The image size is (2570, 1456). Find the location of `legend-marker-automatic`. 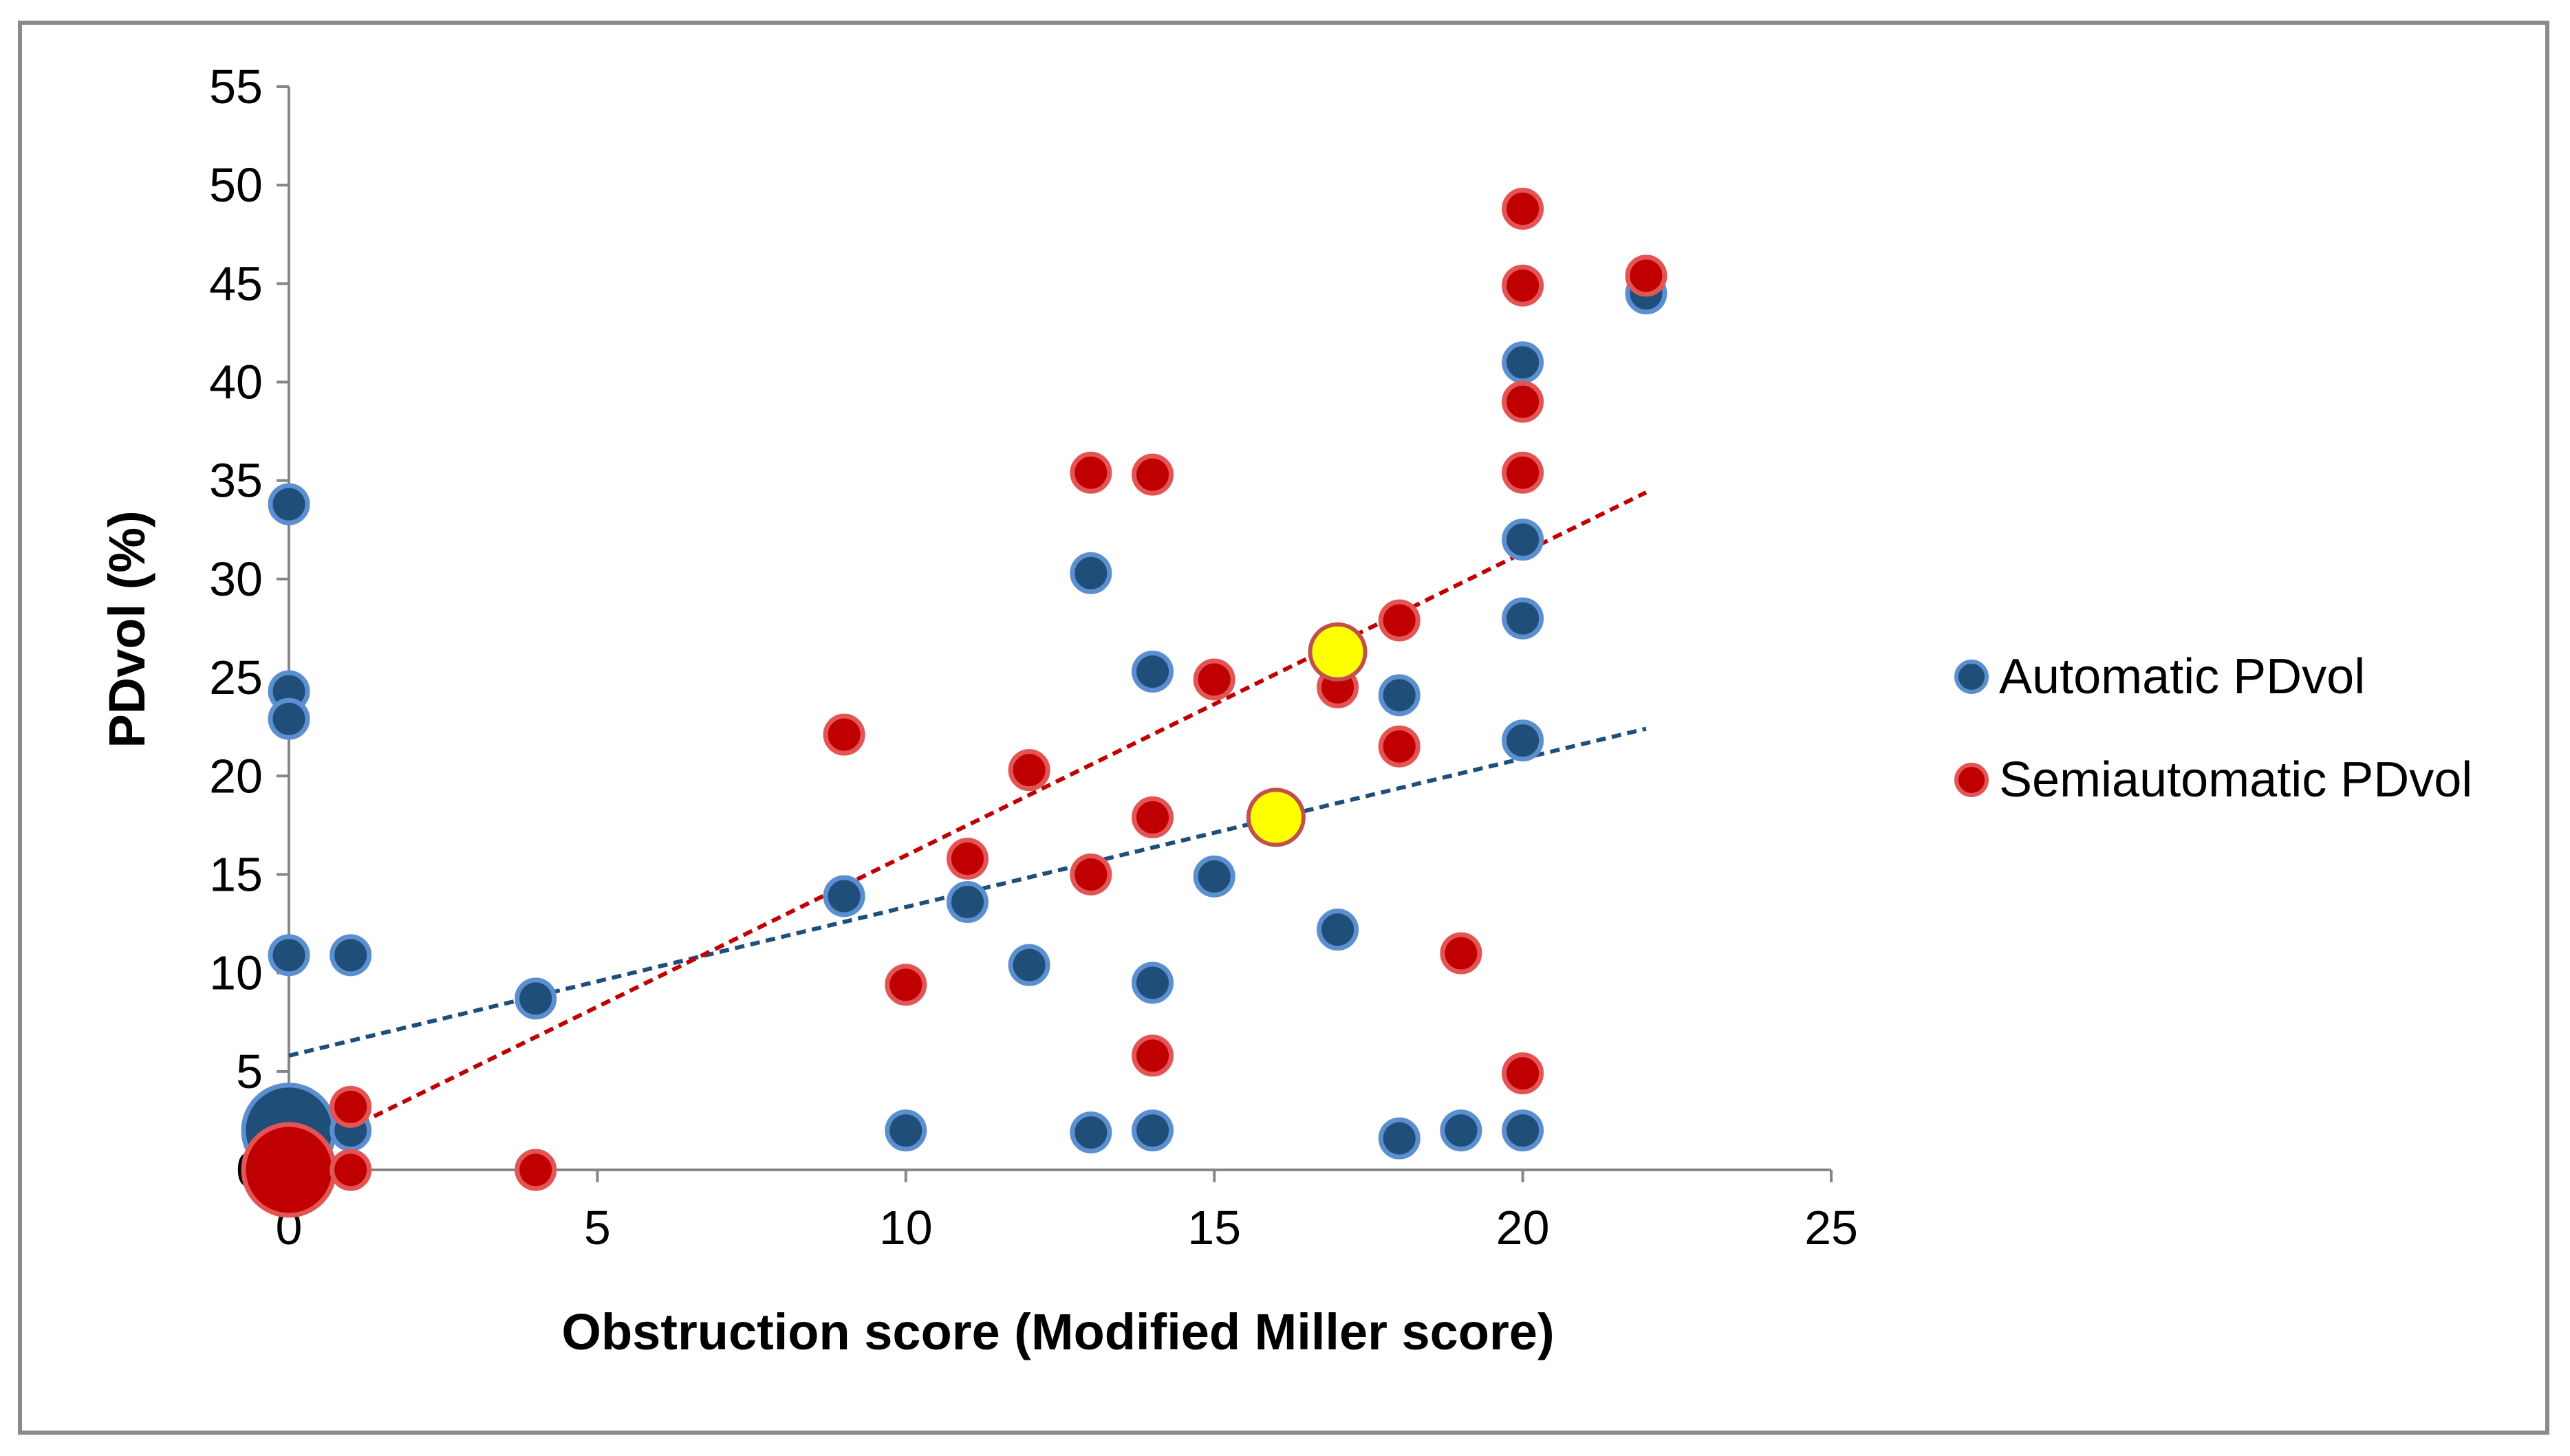

legend-marker-automatic is located at coordinates (1971, 677).